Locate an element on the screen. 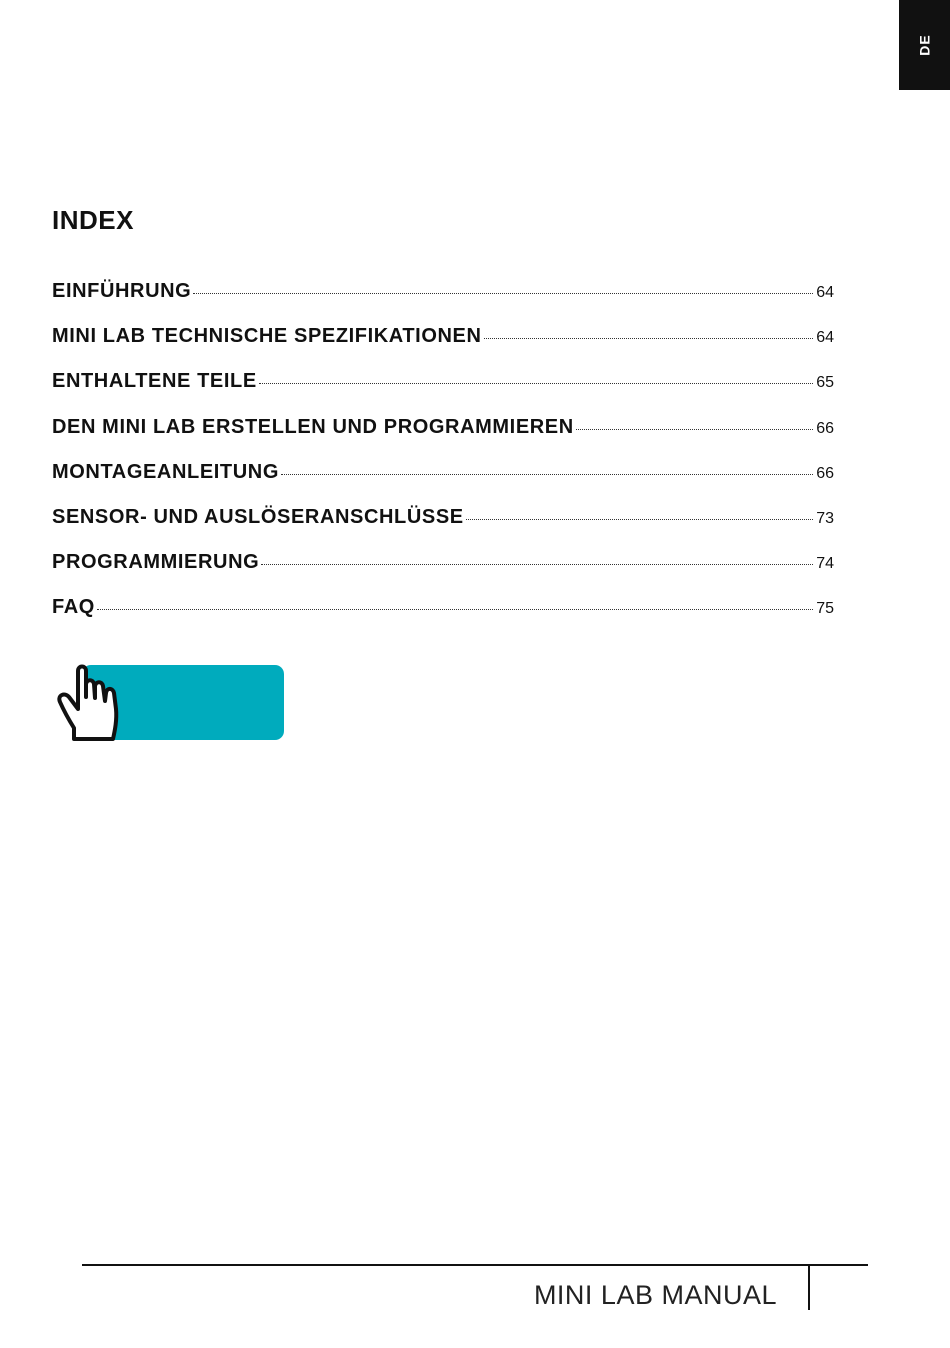 This screenshot has width=950, height=1348. toc-item-label: MINI LAB TECHNISCHE SPEZIFIKATIONEN is located at coordinates (267, 336).